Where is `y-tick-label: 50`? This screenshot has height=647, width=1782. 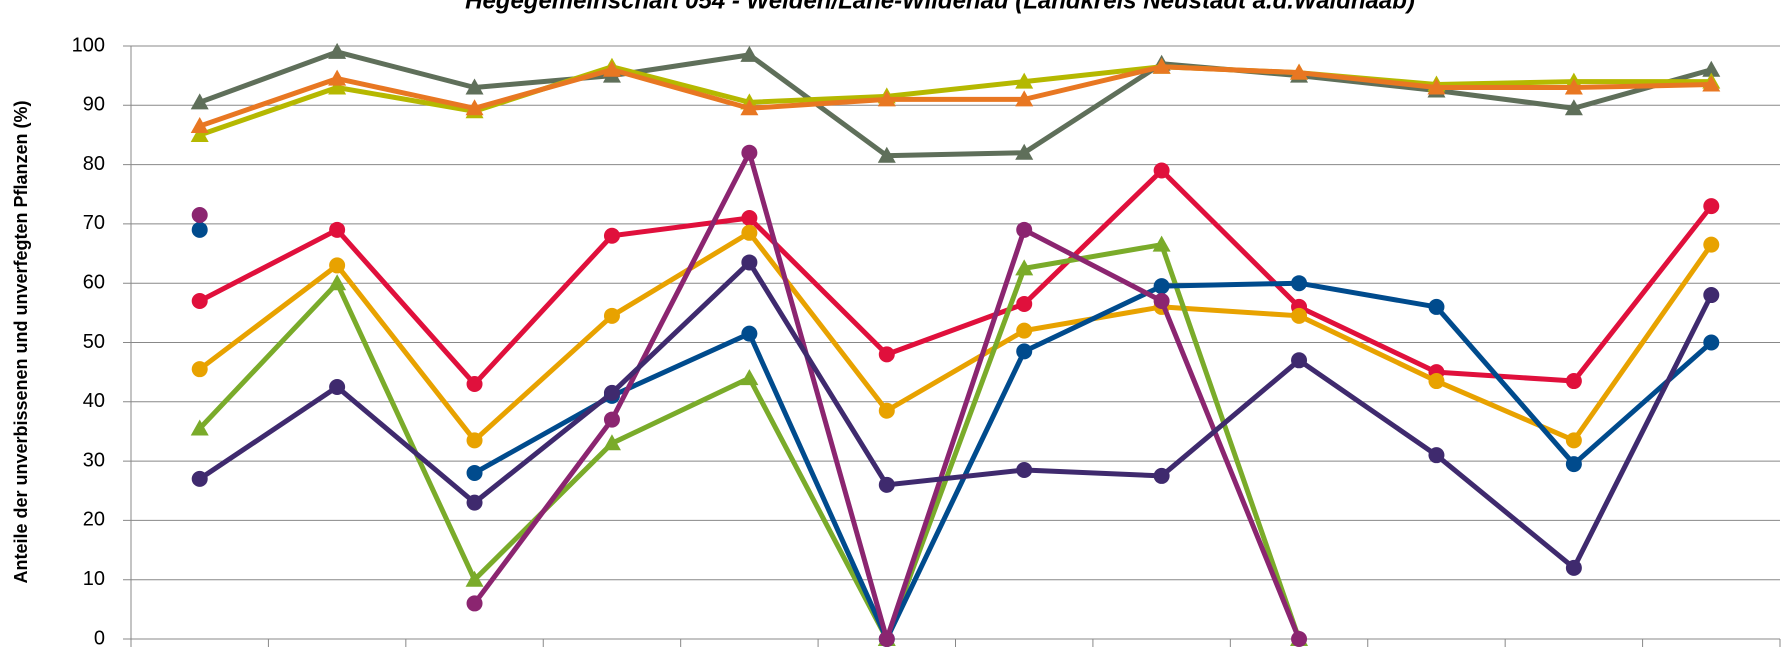 y-tick-label: 50 is located at coordinates (94, 342).